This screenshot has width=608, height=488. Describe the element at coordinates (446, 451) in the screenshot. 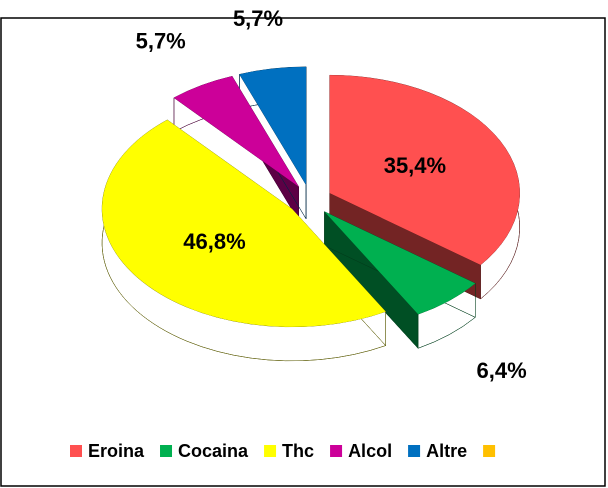

I see `legend-label: Altre` at that location.